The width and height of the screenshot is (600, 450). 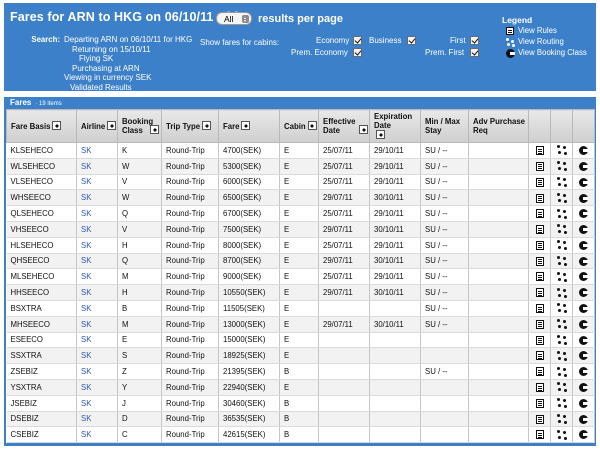 I want to click on column-header-booking-class: Booking Class, so click(x=139, y=126).